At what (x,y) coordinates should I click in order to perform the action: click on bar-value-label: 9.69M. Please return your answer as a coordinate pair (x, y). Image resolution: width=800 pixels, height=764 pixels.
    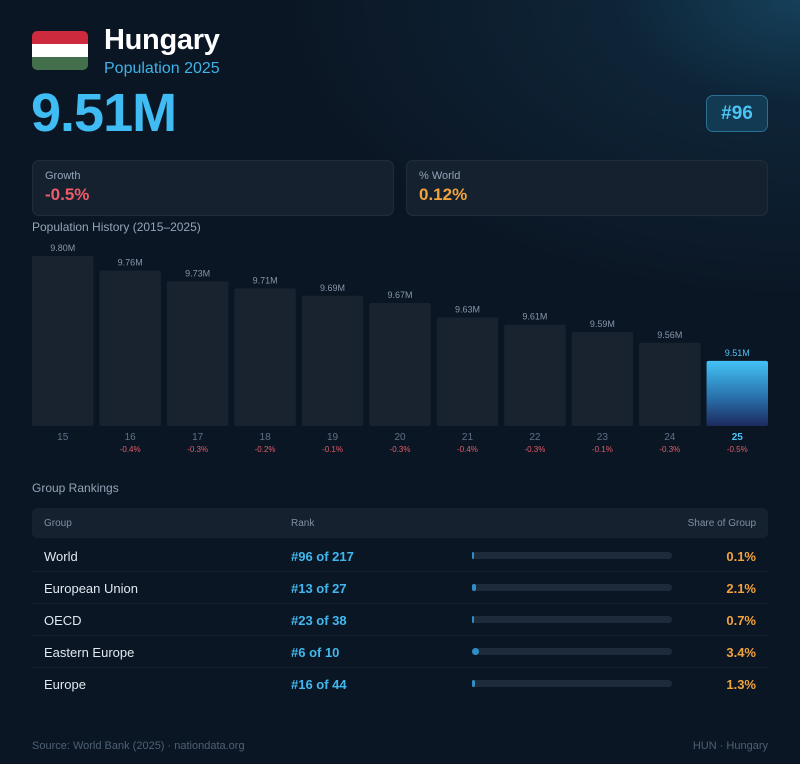
    Looking at the image, I should click on (332, 288).